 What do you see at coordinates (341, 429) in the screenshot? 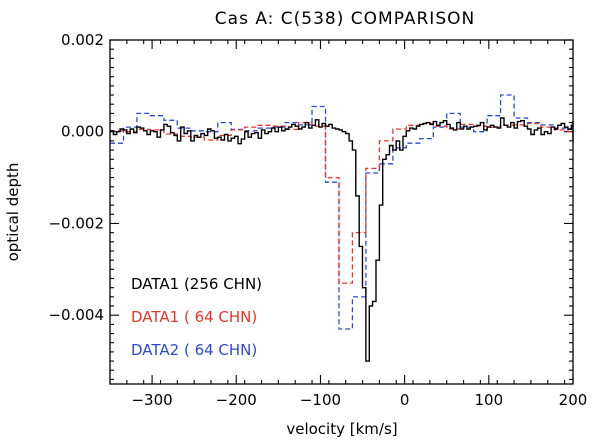
I see `x-axis-label: velocity [km/s]` at bounding box center [341, 429].